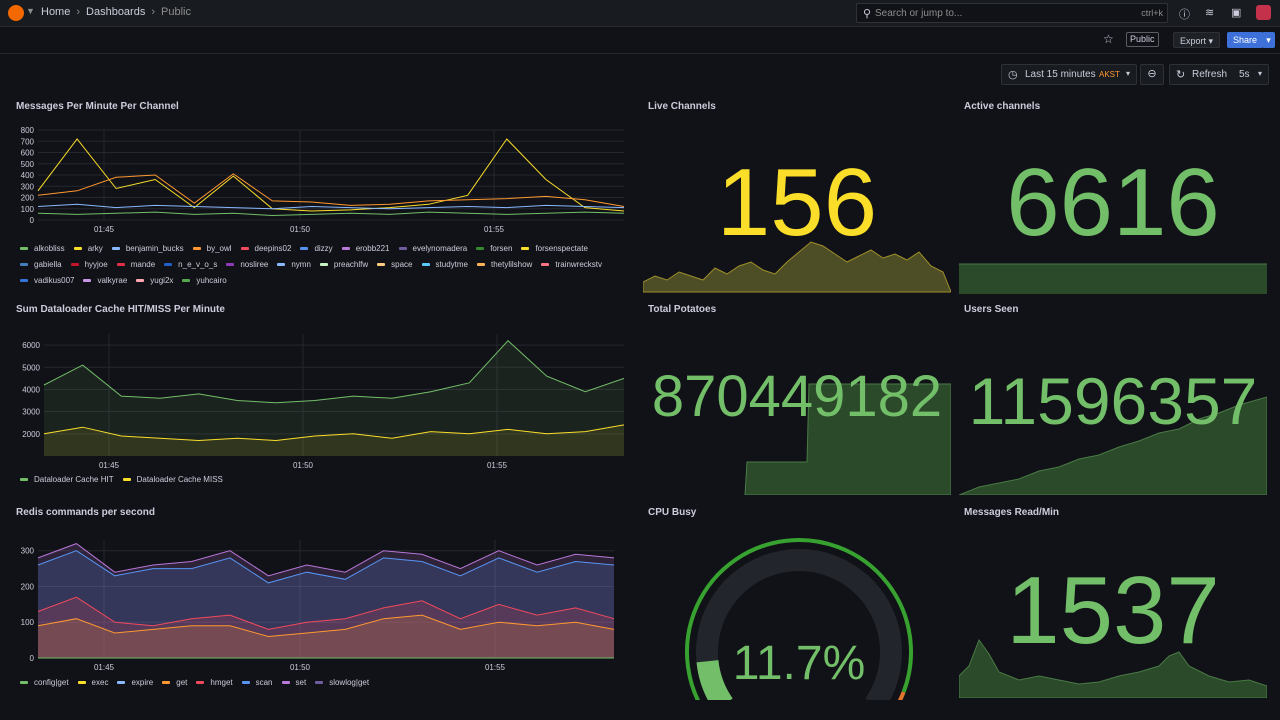  I want to click on legend-item: preachlfw, so click(343, 265).